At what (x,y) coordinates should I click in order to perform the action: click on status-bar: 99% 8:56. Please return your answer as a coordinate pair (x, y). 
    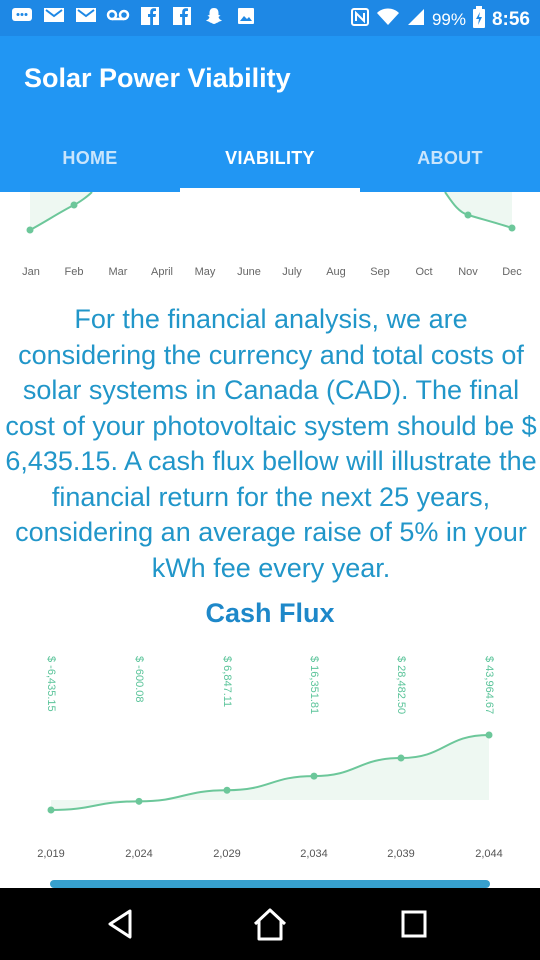
    Looking at the image, I should click on (270, 18).